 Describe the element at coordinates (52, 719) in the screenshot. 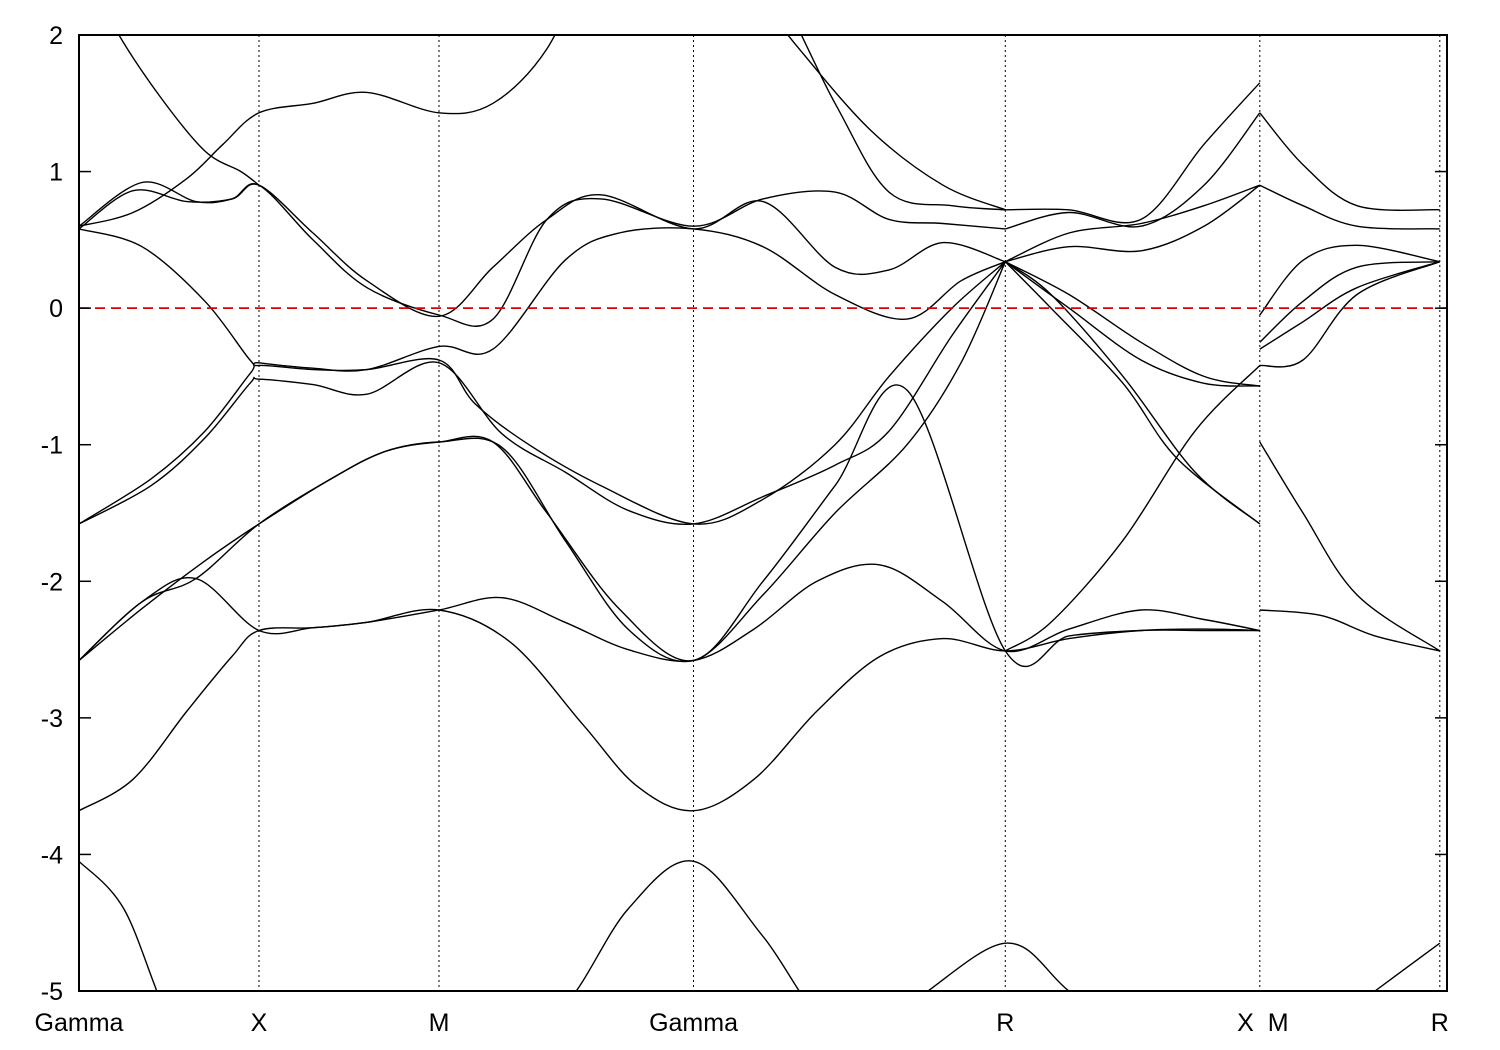

I see `y-tick-label: -3` at that location.